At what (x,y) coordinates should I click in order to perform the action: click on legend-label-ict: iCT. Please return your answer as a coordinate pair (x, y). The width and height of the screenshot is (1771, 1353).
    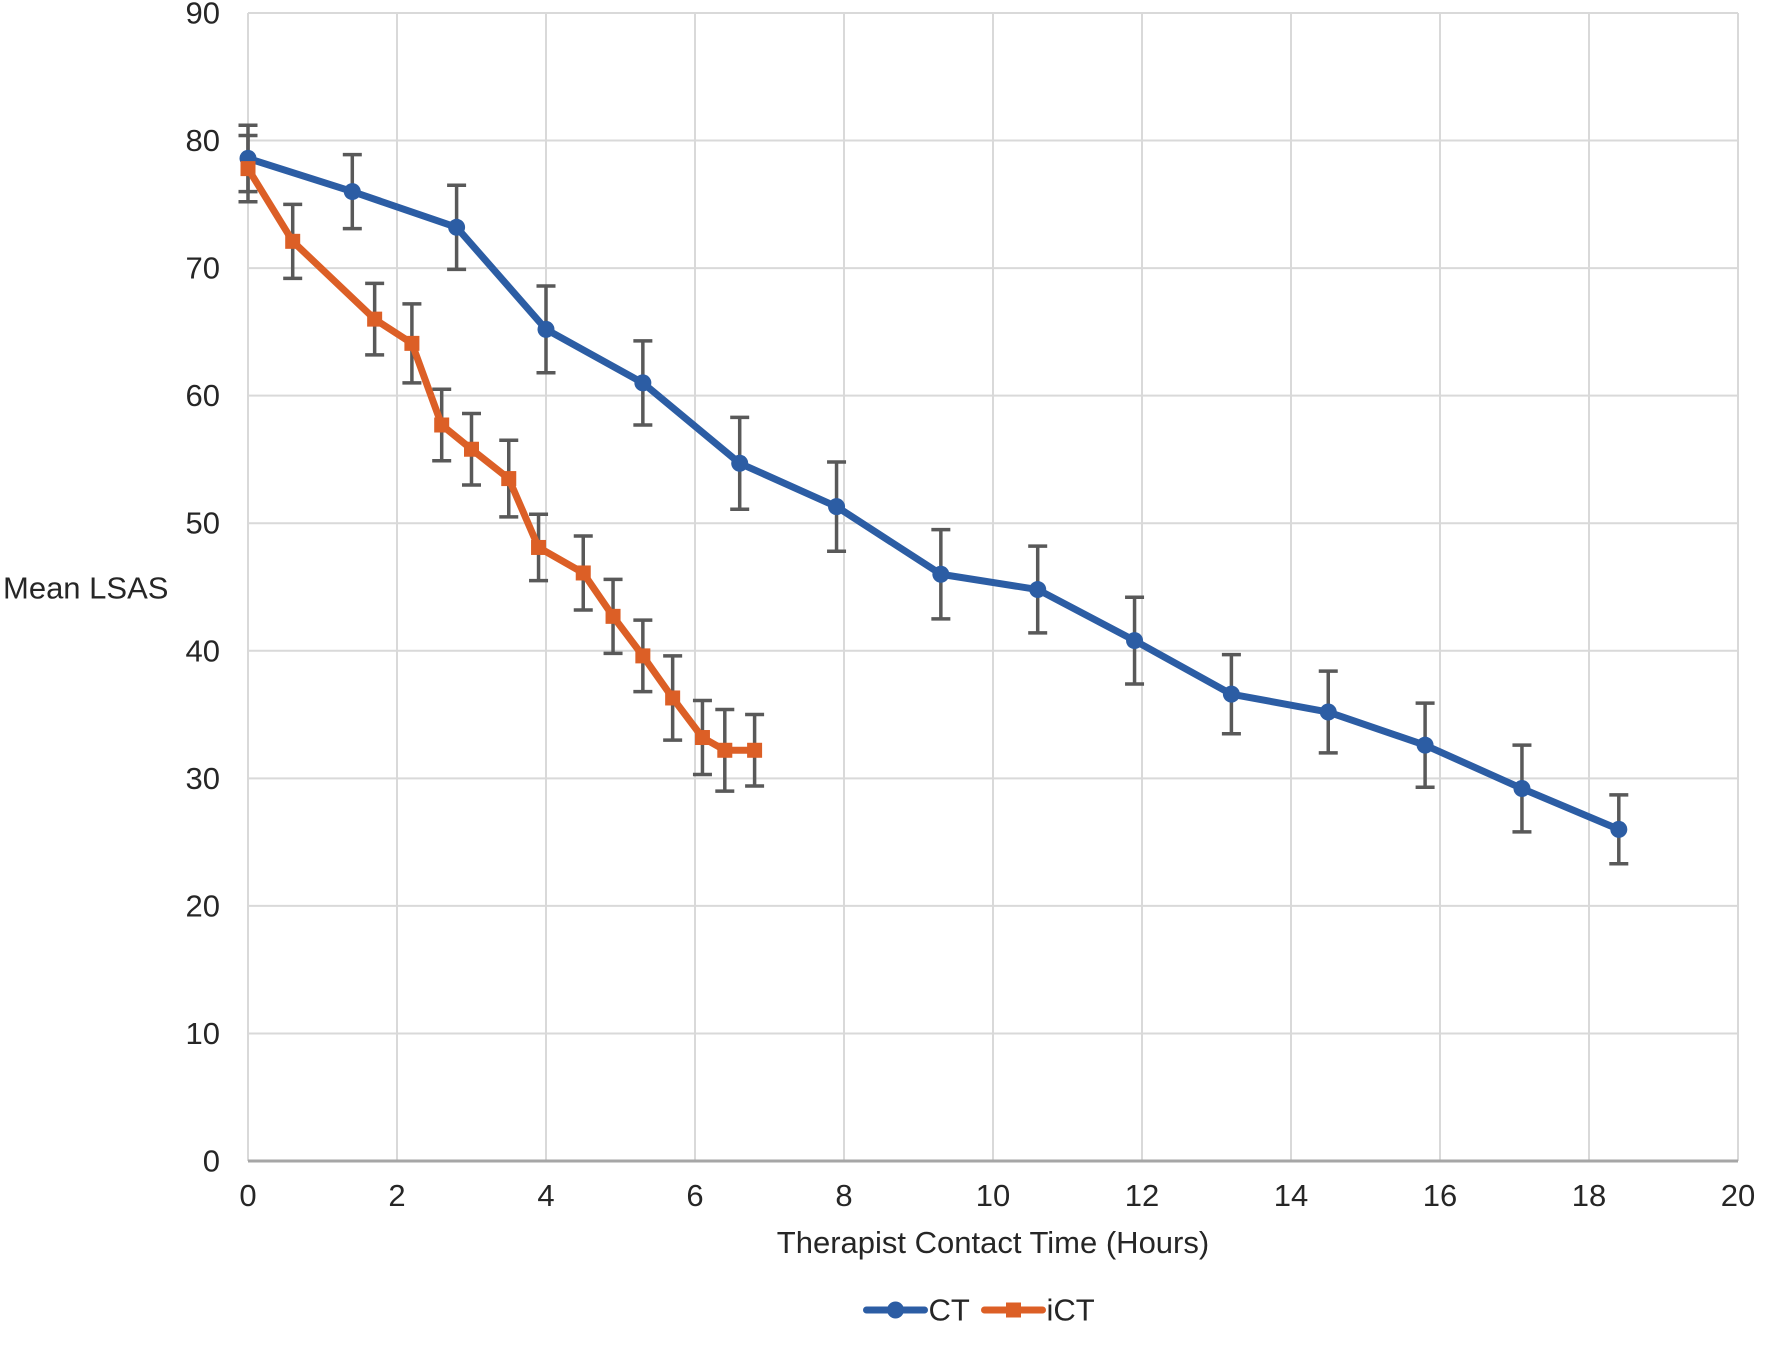
    Looking at the image, I should click on (1071, 1310).